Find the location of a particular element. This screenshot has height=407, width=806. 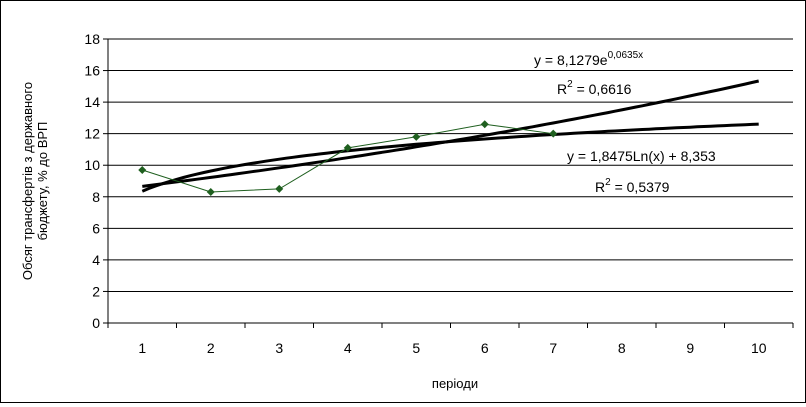

data-series is located at coordinates (348, 158).